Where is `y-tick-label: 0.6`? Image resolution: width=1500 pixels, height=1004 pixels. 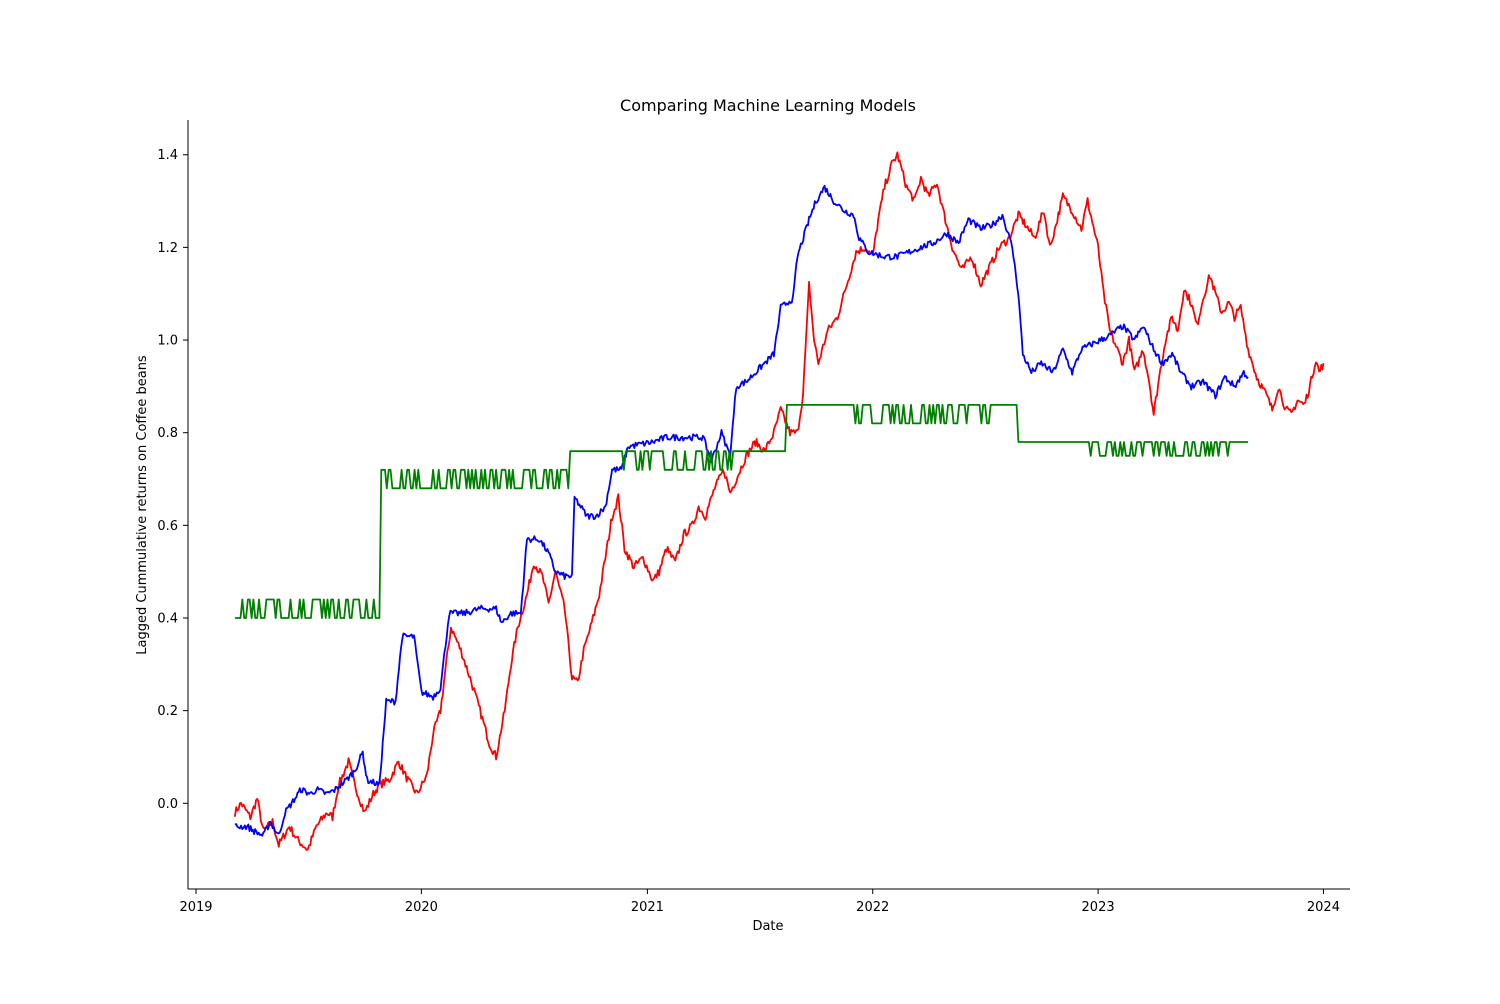
y-tick-label: 0.6 is located at coordinates (167, 526).